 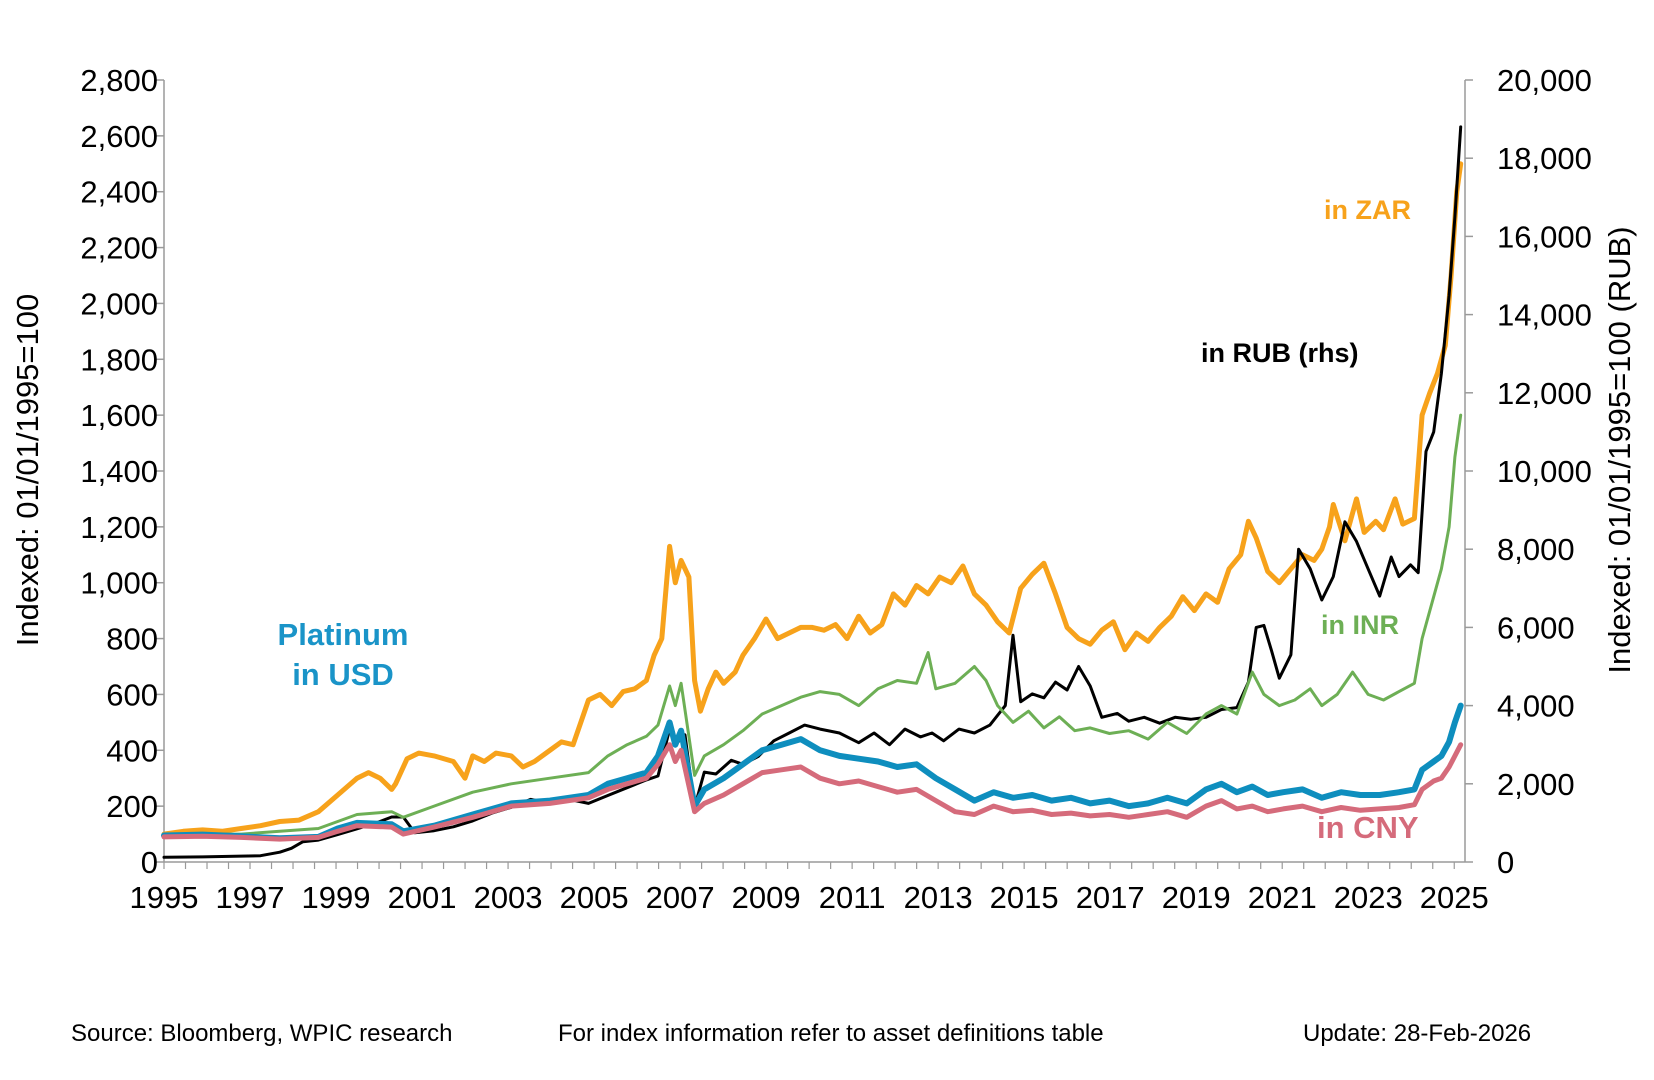 What do you see at coordinates (132, 806) in the screenshot?
I see `left-tick-label: 200` at bounding box center [132, 806].